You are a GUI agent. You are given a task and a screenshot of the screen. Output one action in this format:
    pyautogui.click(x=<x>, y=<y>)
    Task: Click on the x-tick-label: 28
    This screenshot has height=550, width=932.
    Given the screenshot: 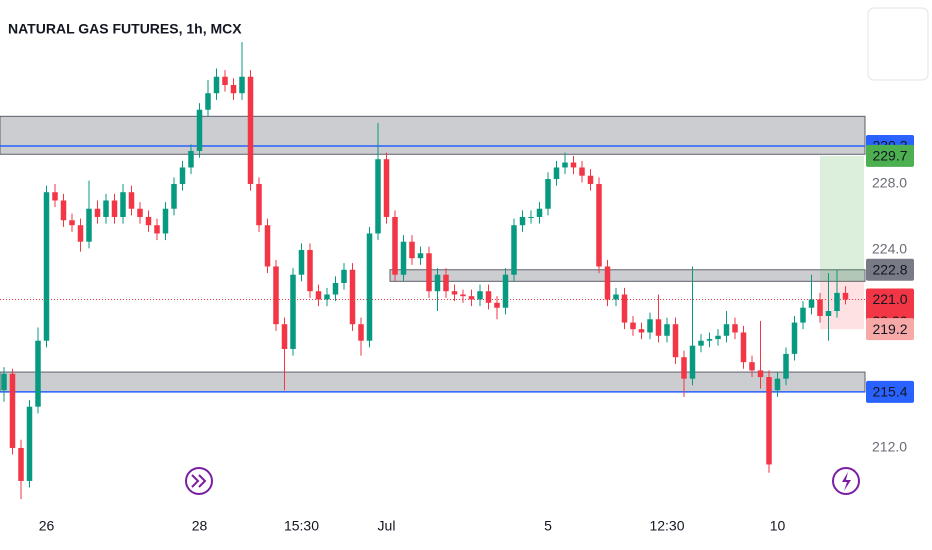 What is the action you would take?
    pyautogui.click(x=200, y=526)
    